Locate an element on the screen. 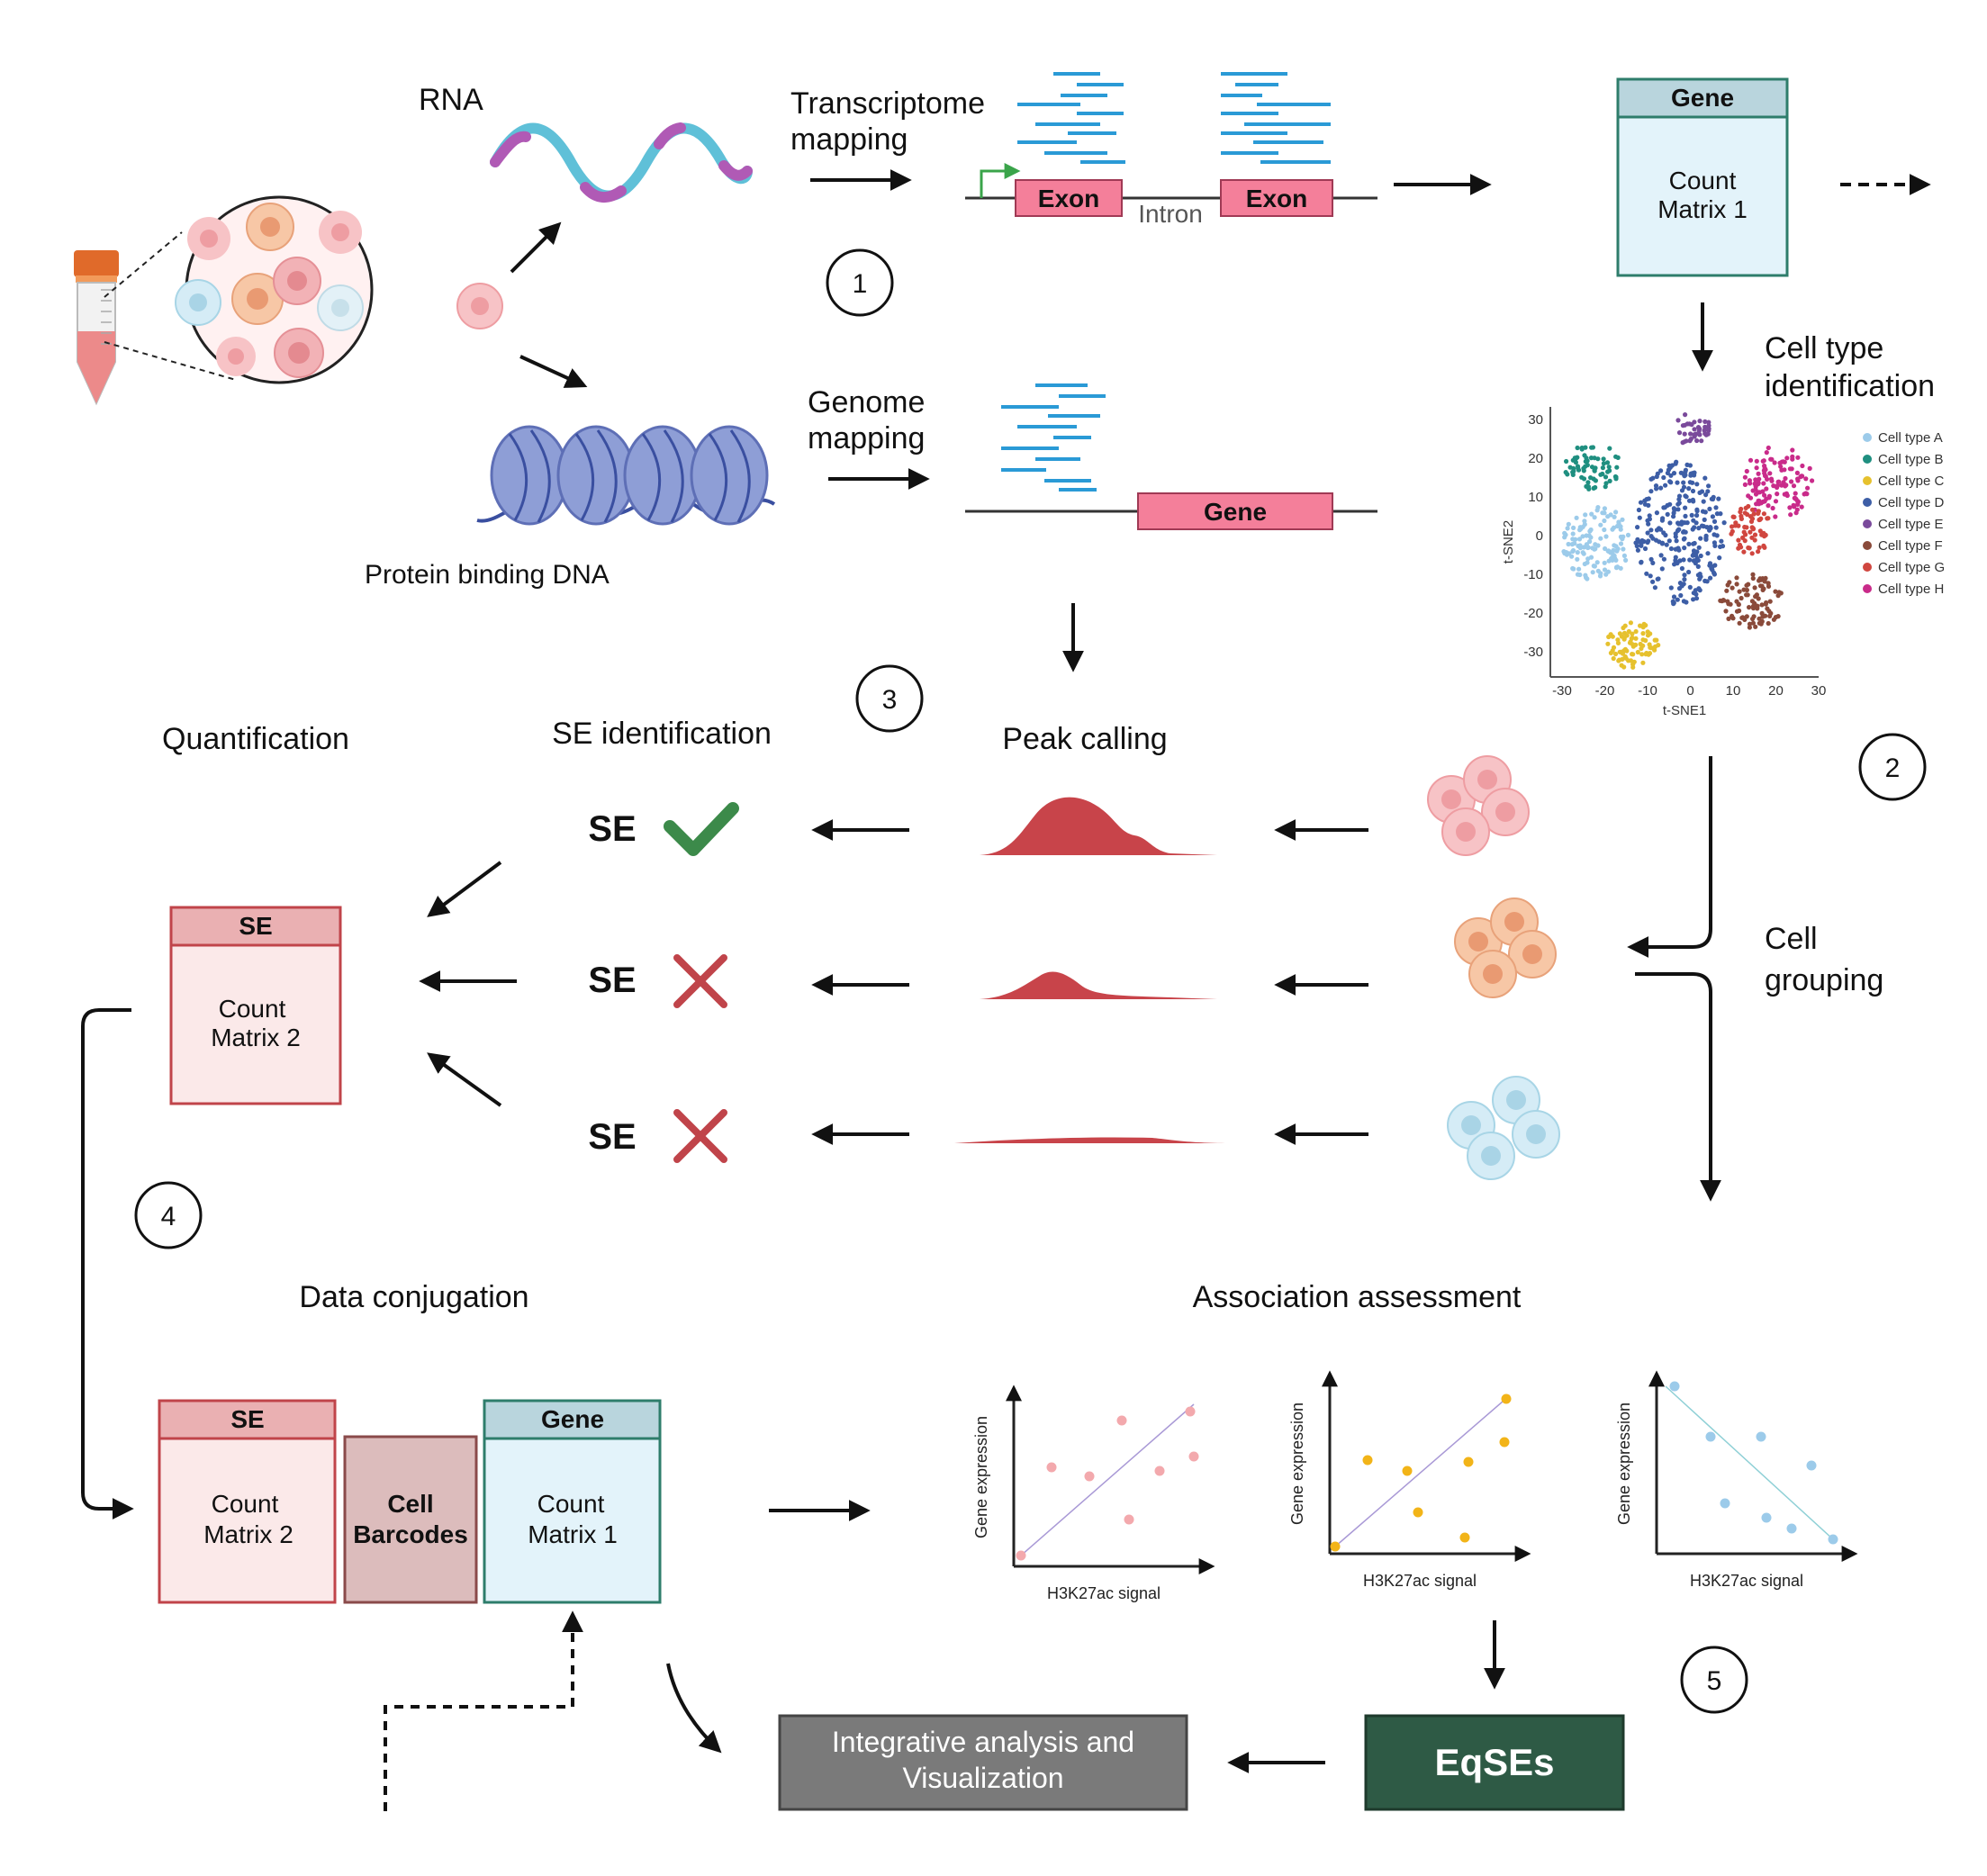 Image resolution: width=1987 pixels, height=1876 pixels. legend-label: Cell type B is located at coordinates (1911, 459).